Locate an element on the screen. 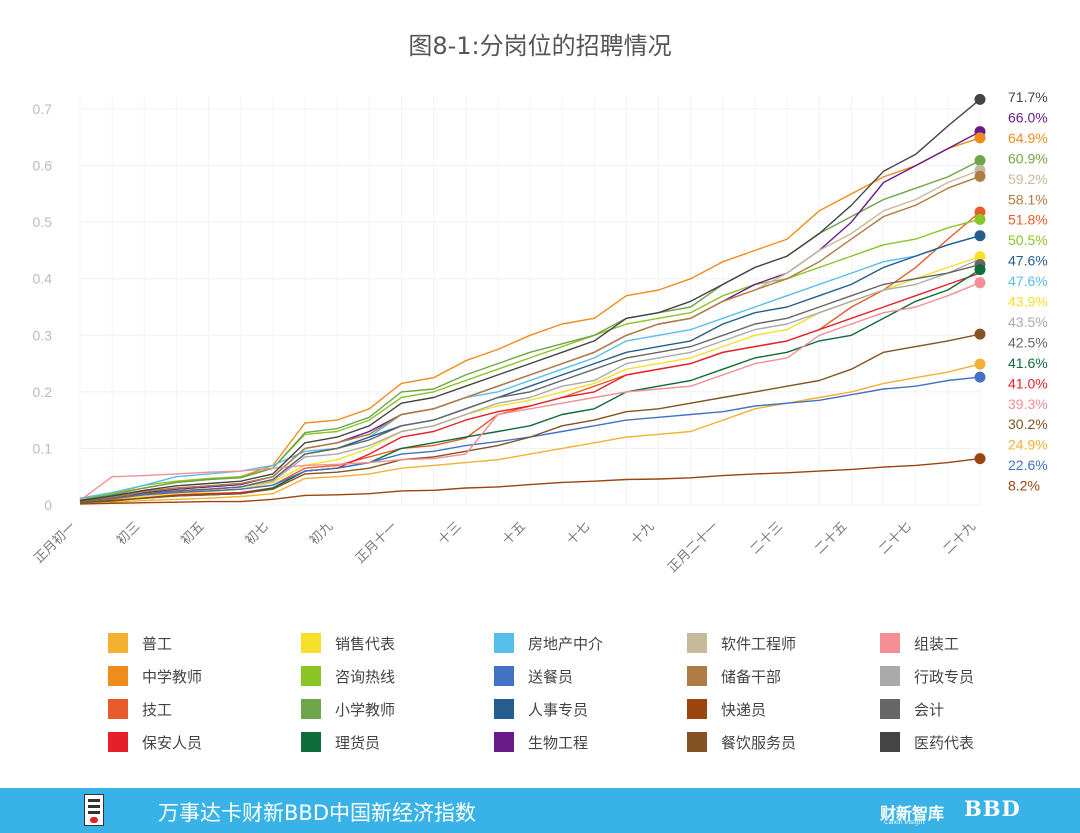 The image size is (1080, 833). index-logo-icon is located at coordinates (94, 810).